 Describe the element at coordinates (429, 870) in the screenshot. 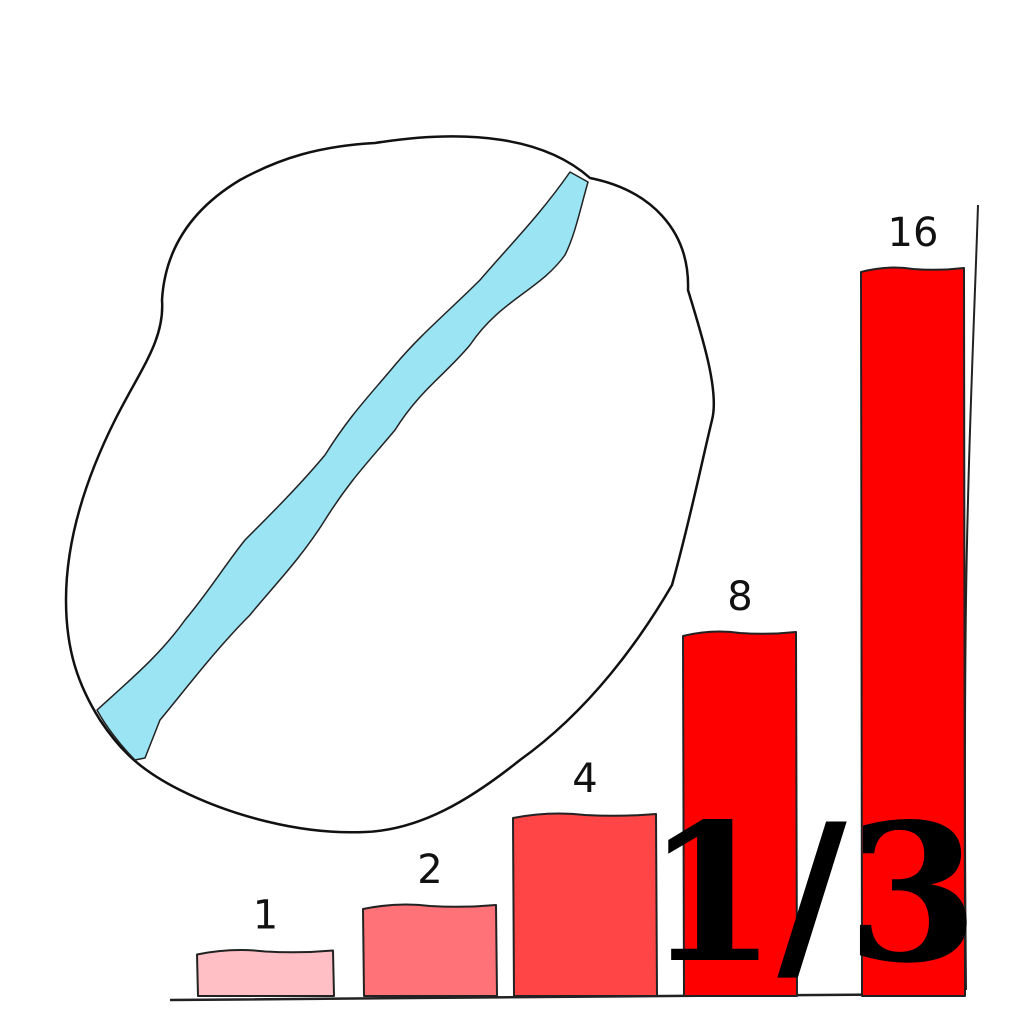

I see `bar-label-2: 2` at that location.